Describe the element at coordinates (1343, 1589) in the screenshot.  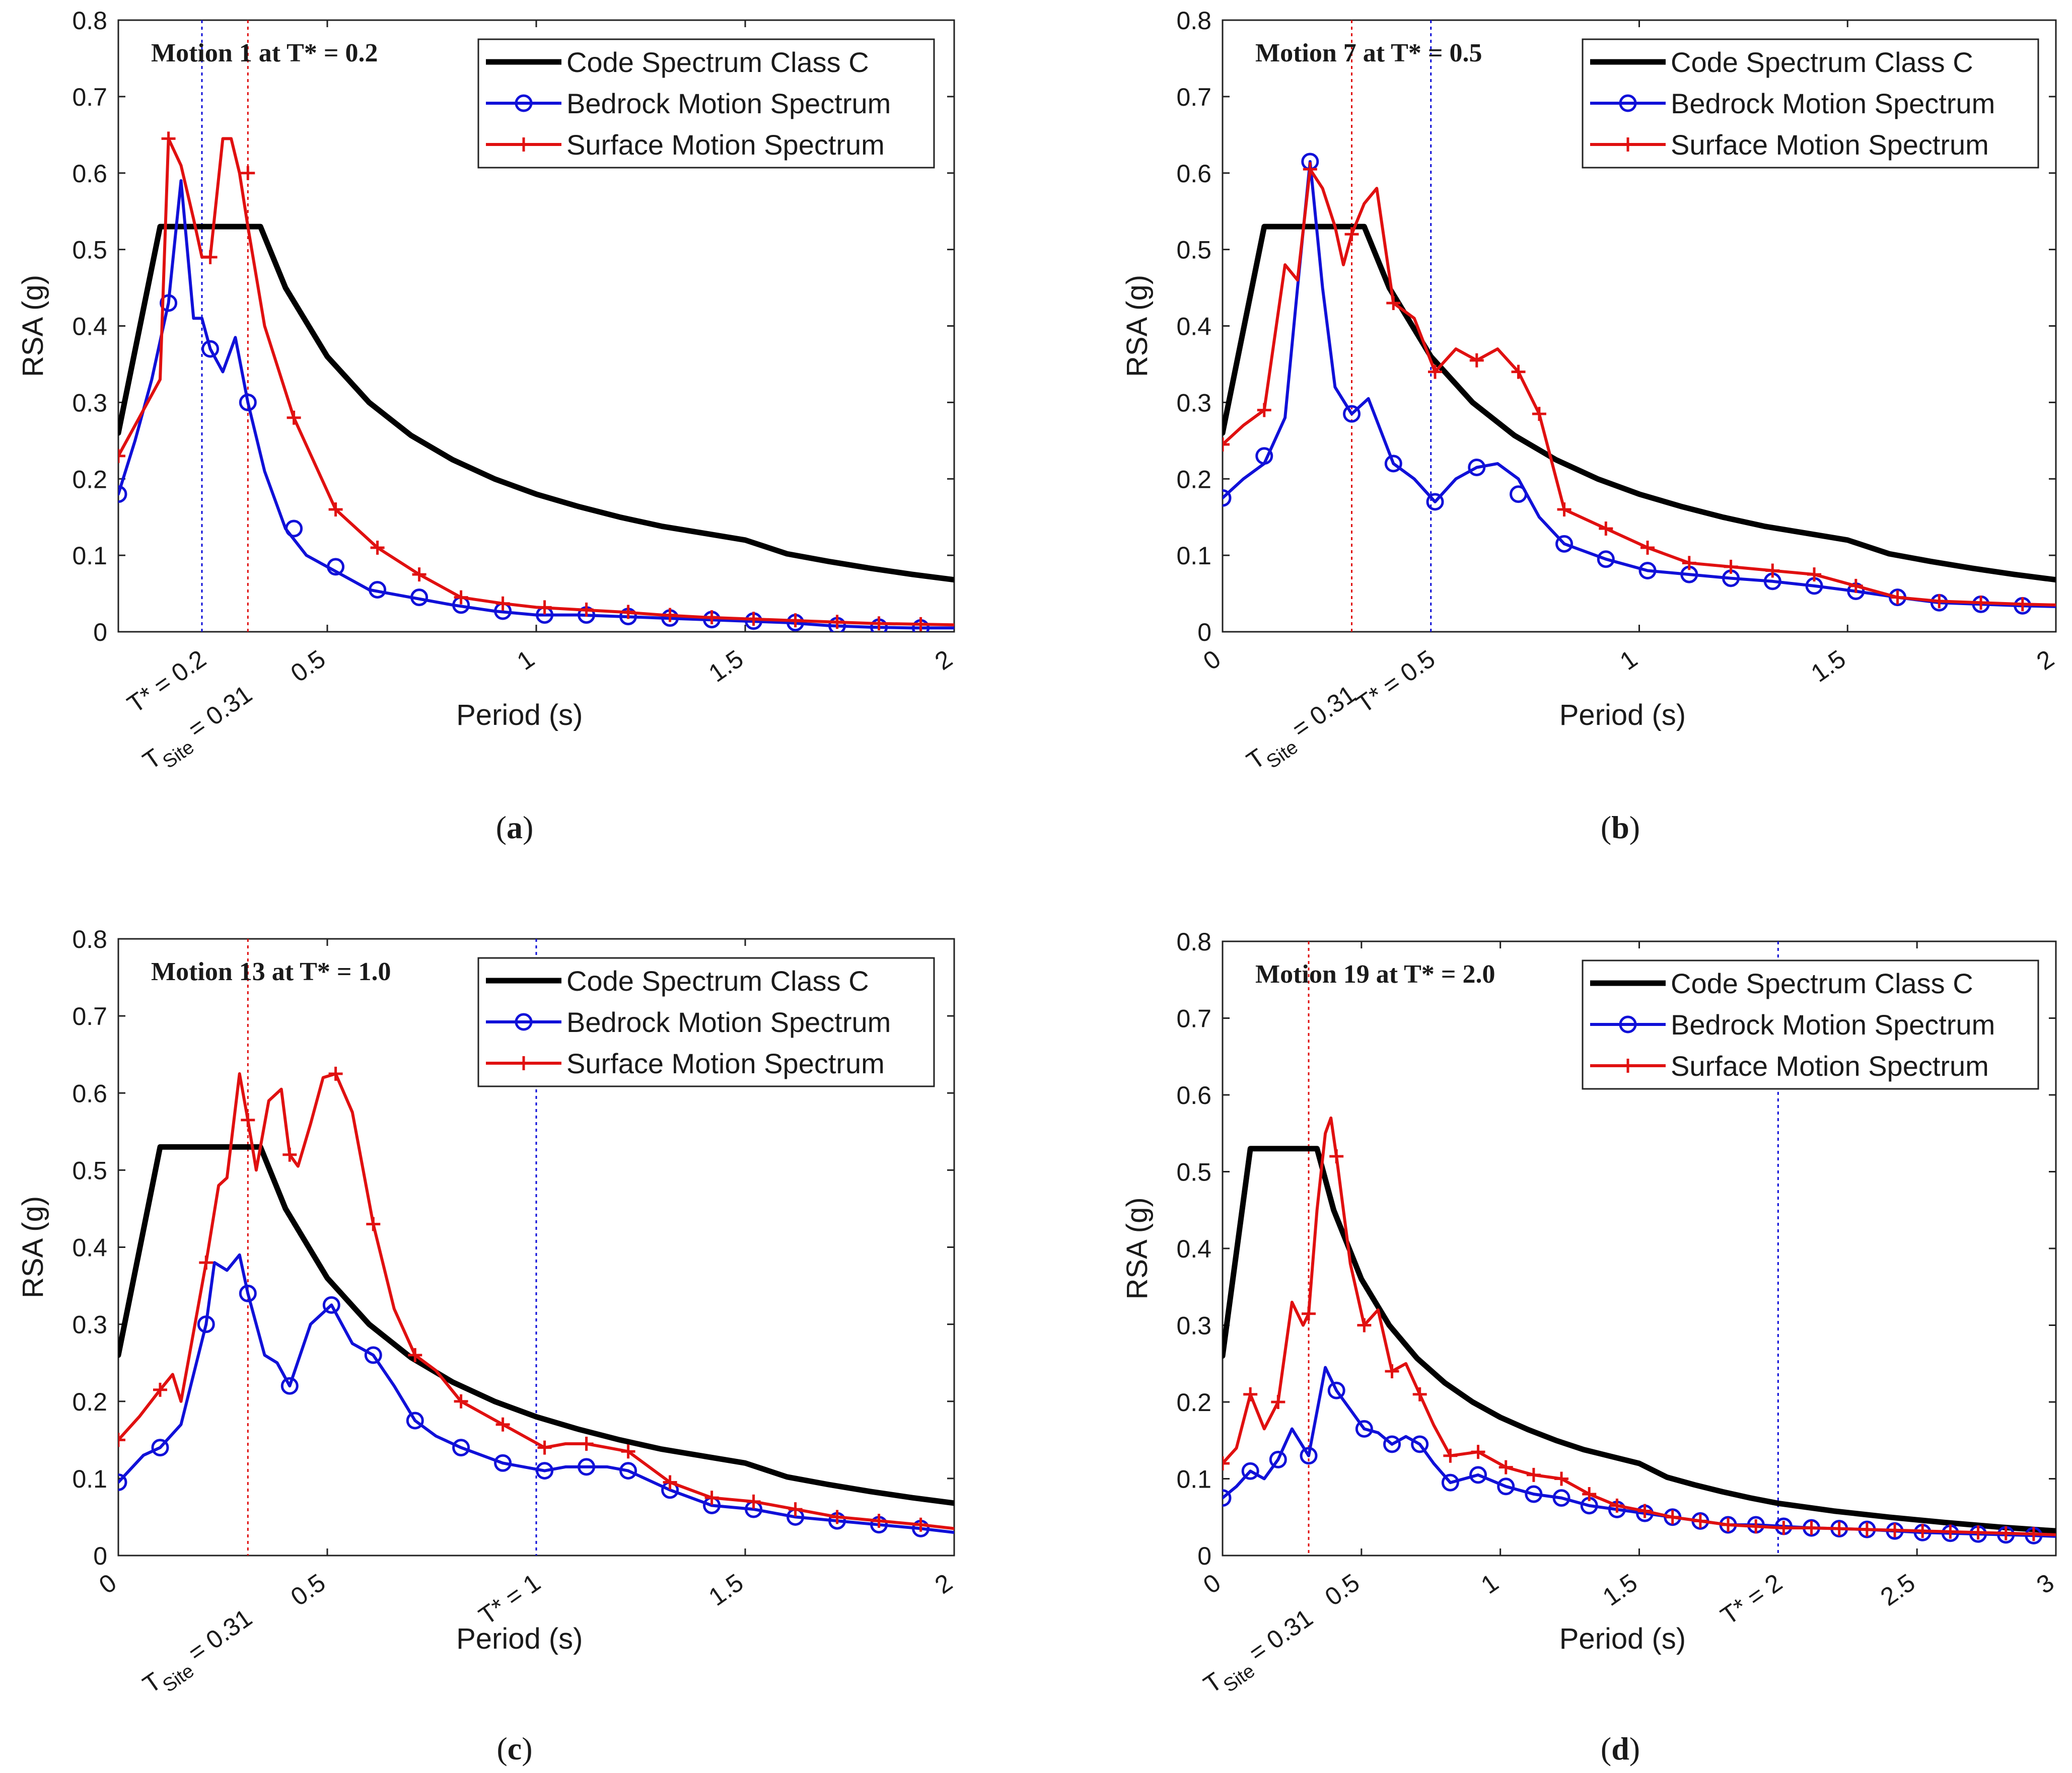
I see `x-tick-label: 0.5` at that location.